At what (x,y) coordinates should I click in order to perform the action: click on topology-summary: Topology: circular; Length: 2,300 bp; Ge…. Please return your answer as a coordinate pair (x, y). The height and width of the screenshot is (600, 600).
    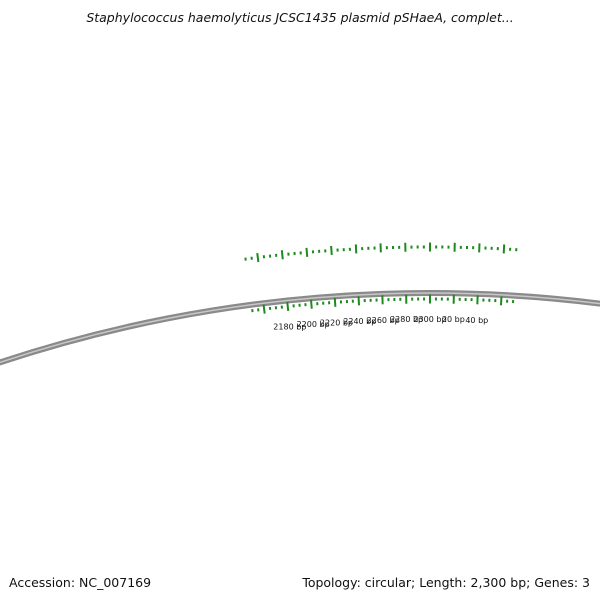
    Looking at the image, I should click on (446, 582).